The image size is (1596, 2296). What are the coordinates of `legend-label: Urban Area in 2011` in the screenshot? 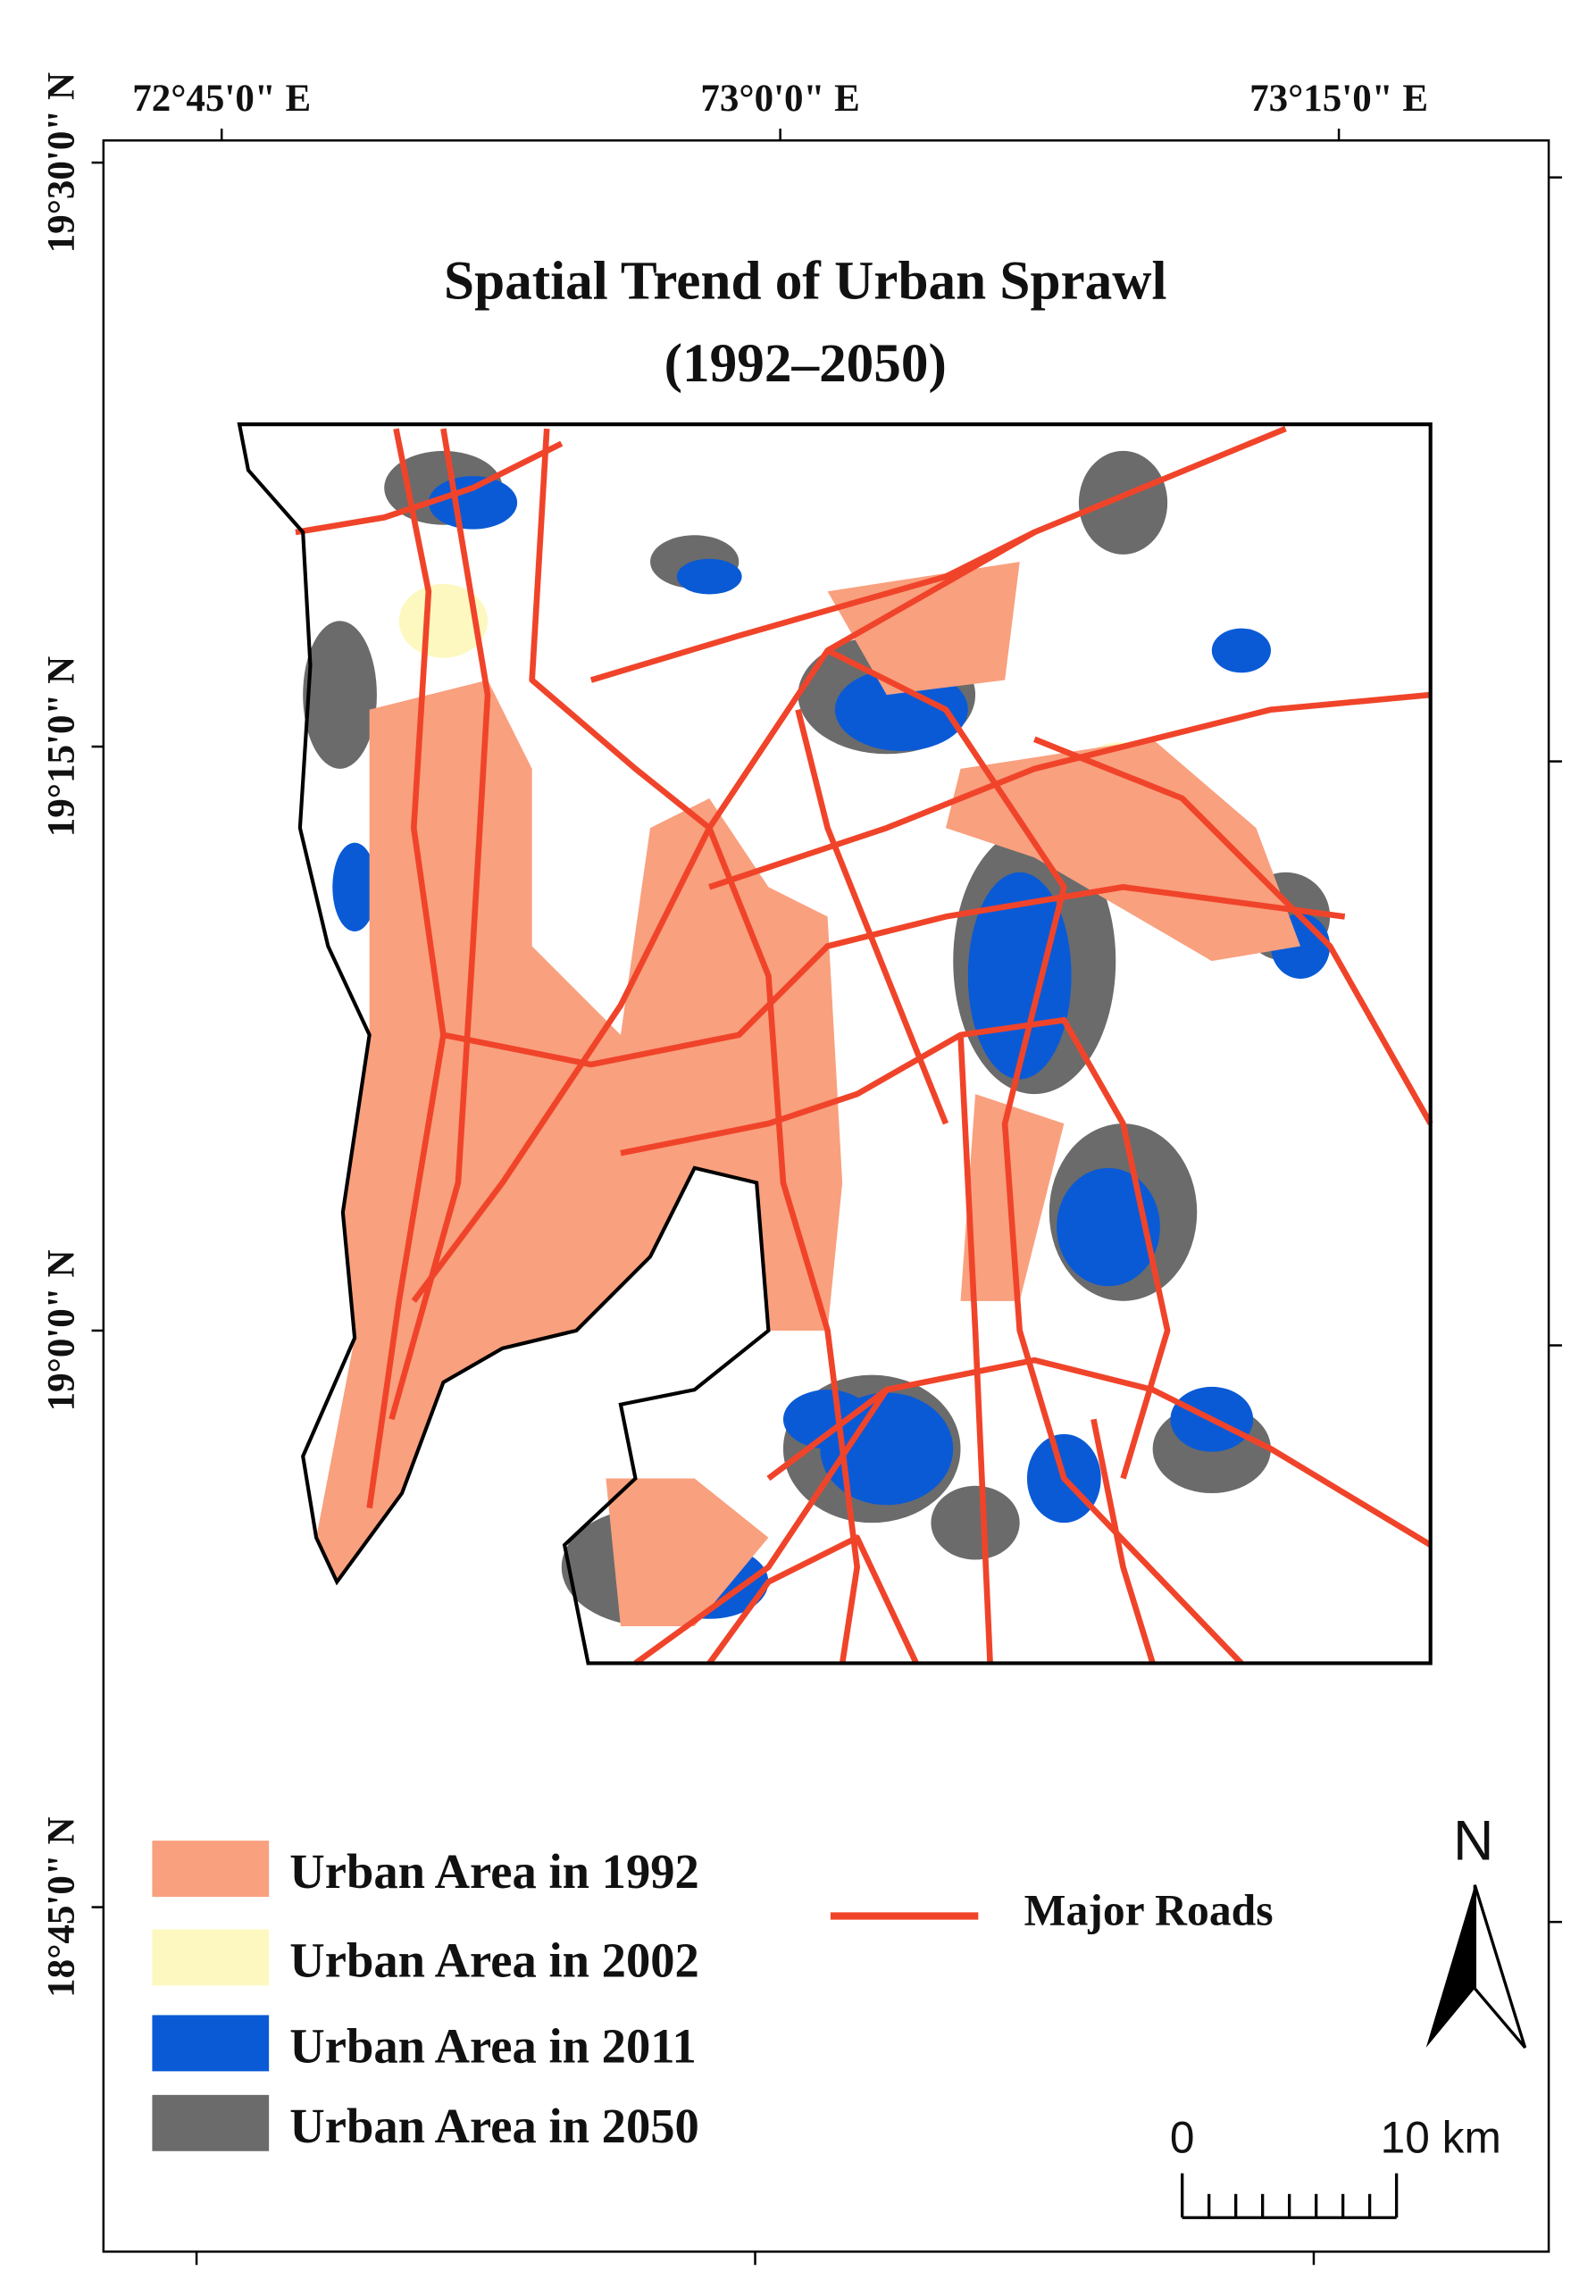 It's located at (493, 2045).